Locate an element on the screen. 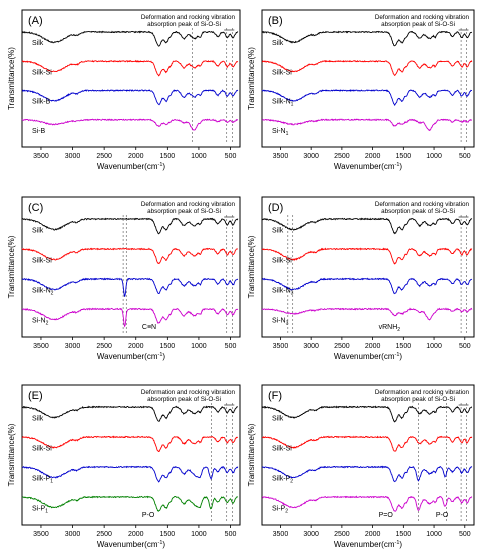 Image resolution: width=481 pixels, height=550 pixels. series-label-2: Silk-B is located at coordinates (41, 102).